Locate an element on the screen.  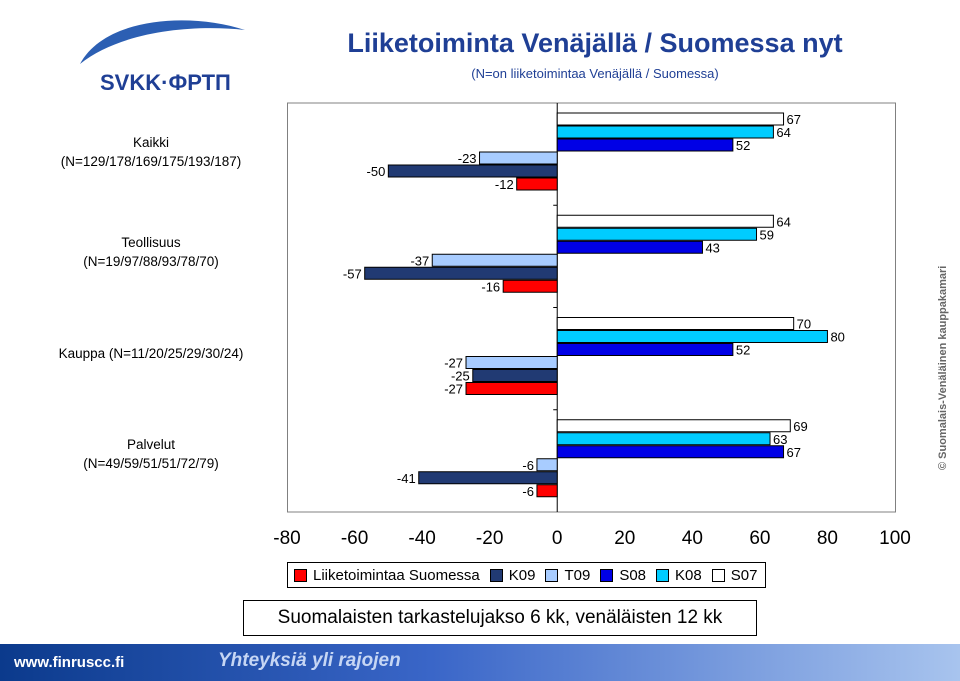
data-label: -23 is located at coordinates (467, 158).